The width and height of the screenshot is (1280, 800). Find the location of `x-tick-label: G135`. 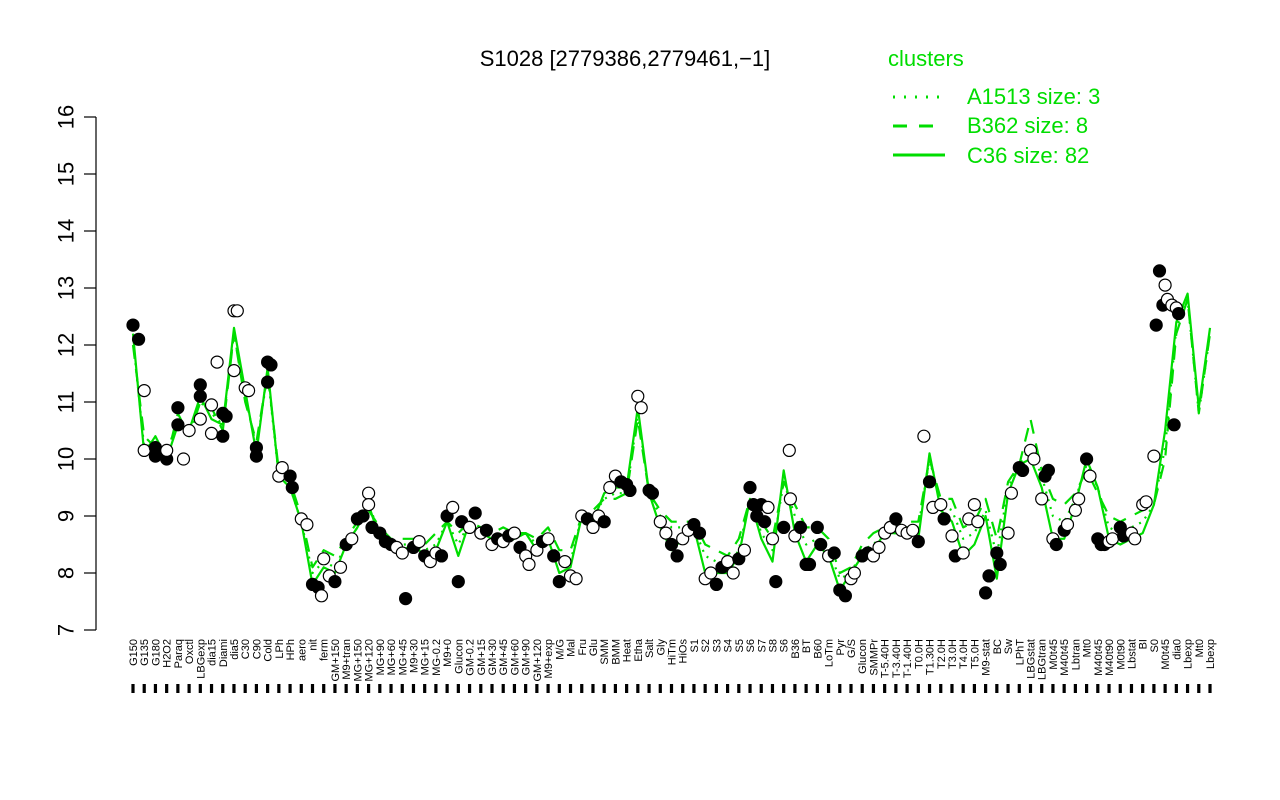

x-tick-label: G135 is located at coordinates (145, 652).